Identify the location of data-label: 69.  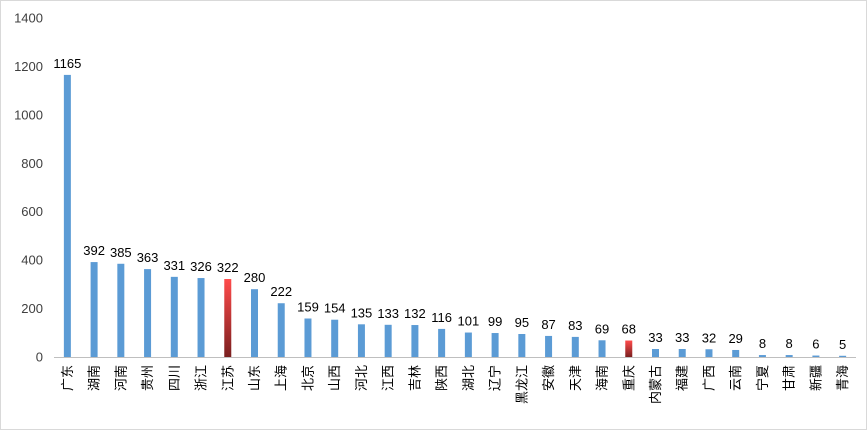
(602, 328).